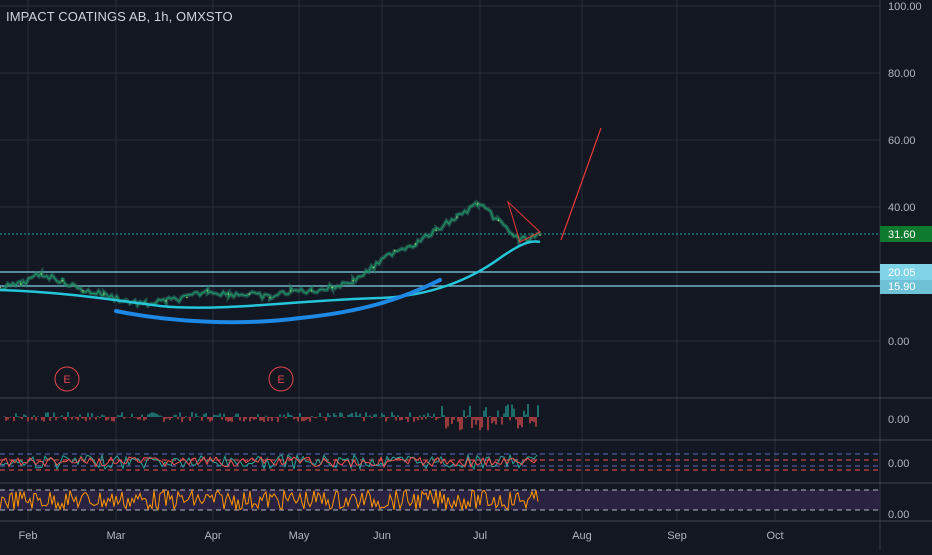 The height and width of the screenshot is (555, 932). What do you see at coordinates (902, 74) in the screenshot?
I see `y-tick-label: 80.00` at bounding box center [902, 74].